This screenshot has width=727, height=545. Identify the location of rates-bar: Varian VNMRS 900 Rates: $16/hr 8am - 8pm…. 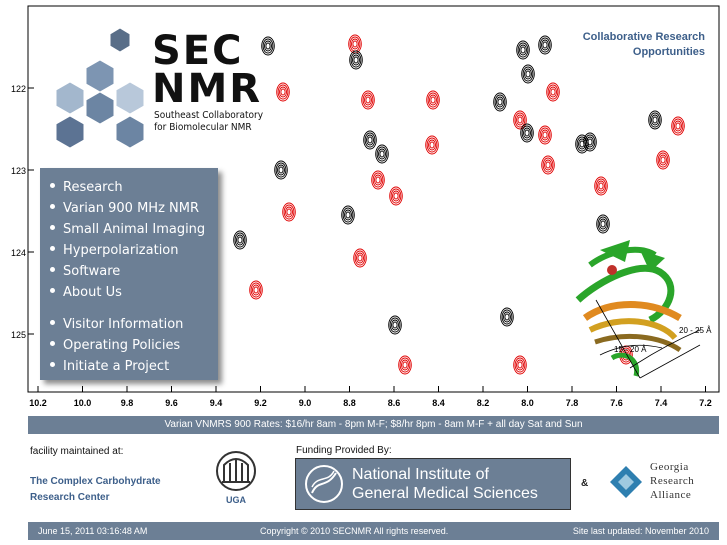
(373, 425).